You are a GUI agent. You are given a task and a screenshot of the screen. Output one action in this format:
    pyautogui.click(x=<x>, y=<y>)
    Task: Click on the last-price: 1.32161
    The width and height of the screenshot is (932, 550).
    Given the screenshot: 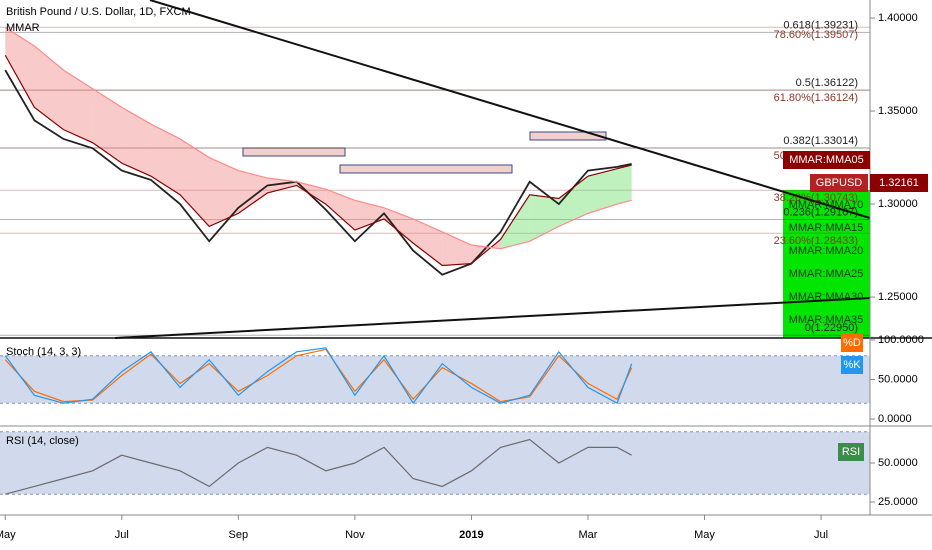 What is the action you would take?
    pyautogui.click(x=899, y=183)
    